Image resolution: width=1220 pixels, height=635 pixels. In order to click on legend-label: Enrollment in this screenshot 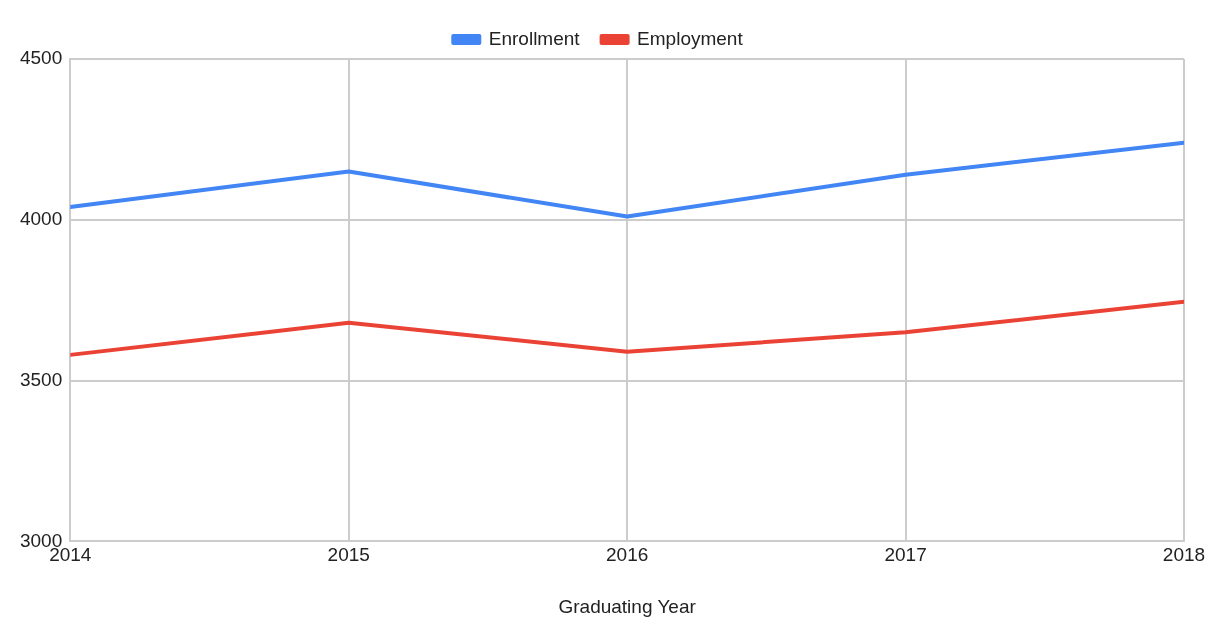, I will do `click(534, 38)`.